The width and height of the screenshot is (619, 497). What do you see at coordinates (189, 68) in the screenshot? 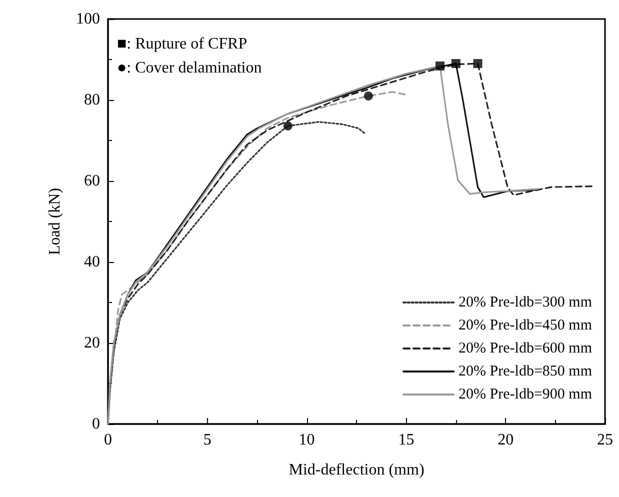
I see `annotation: ●: Cover delamination` at bounding box center [189, 68].